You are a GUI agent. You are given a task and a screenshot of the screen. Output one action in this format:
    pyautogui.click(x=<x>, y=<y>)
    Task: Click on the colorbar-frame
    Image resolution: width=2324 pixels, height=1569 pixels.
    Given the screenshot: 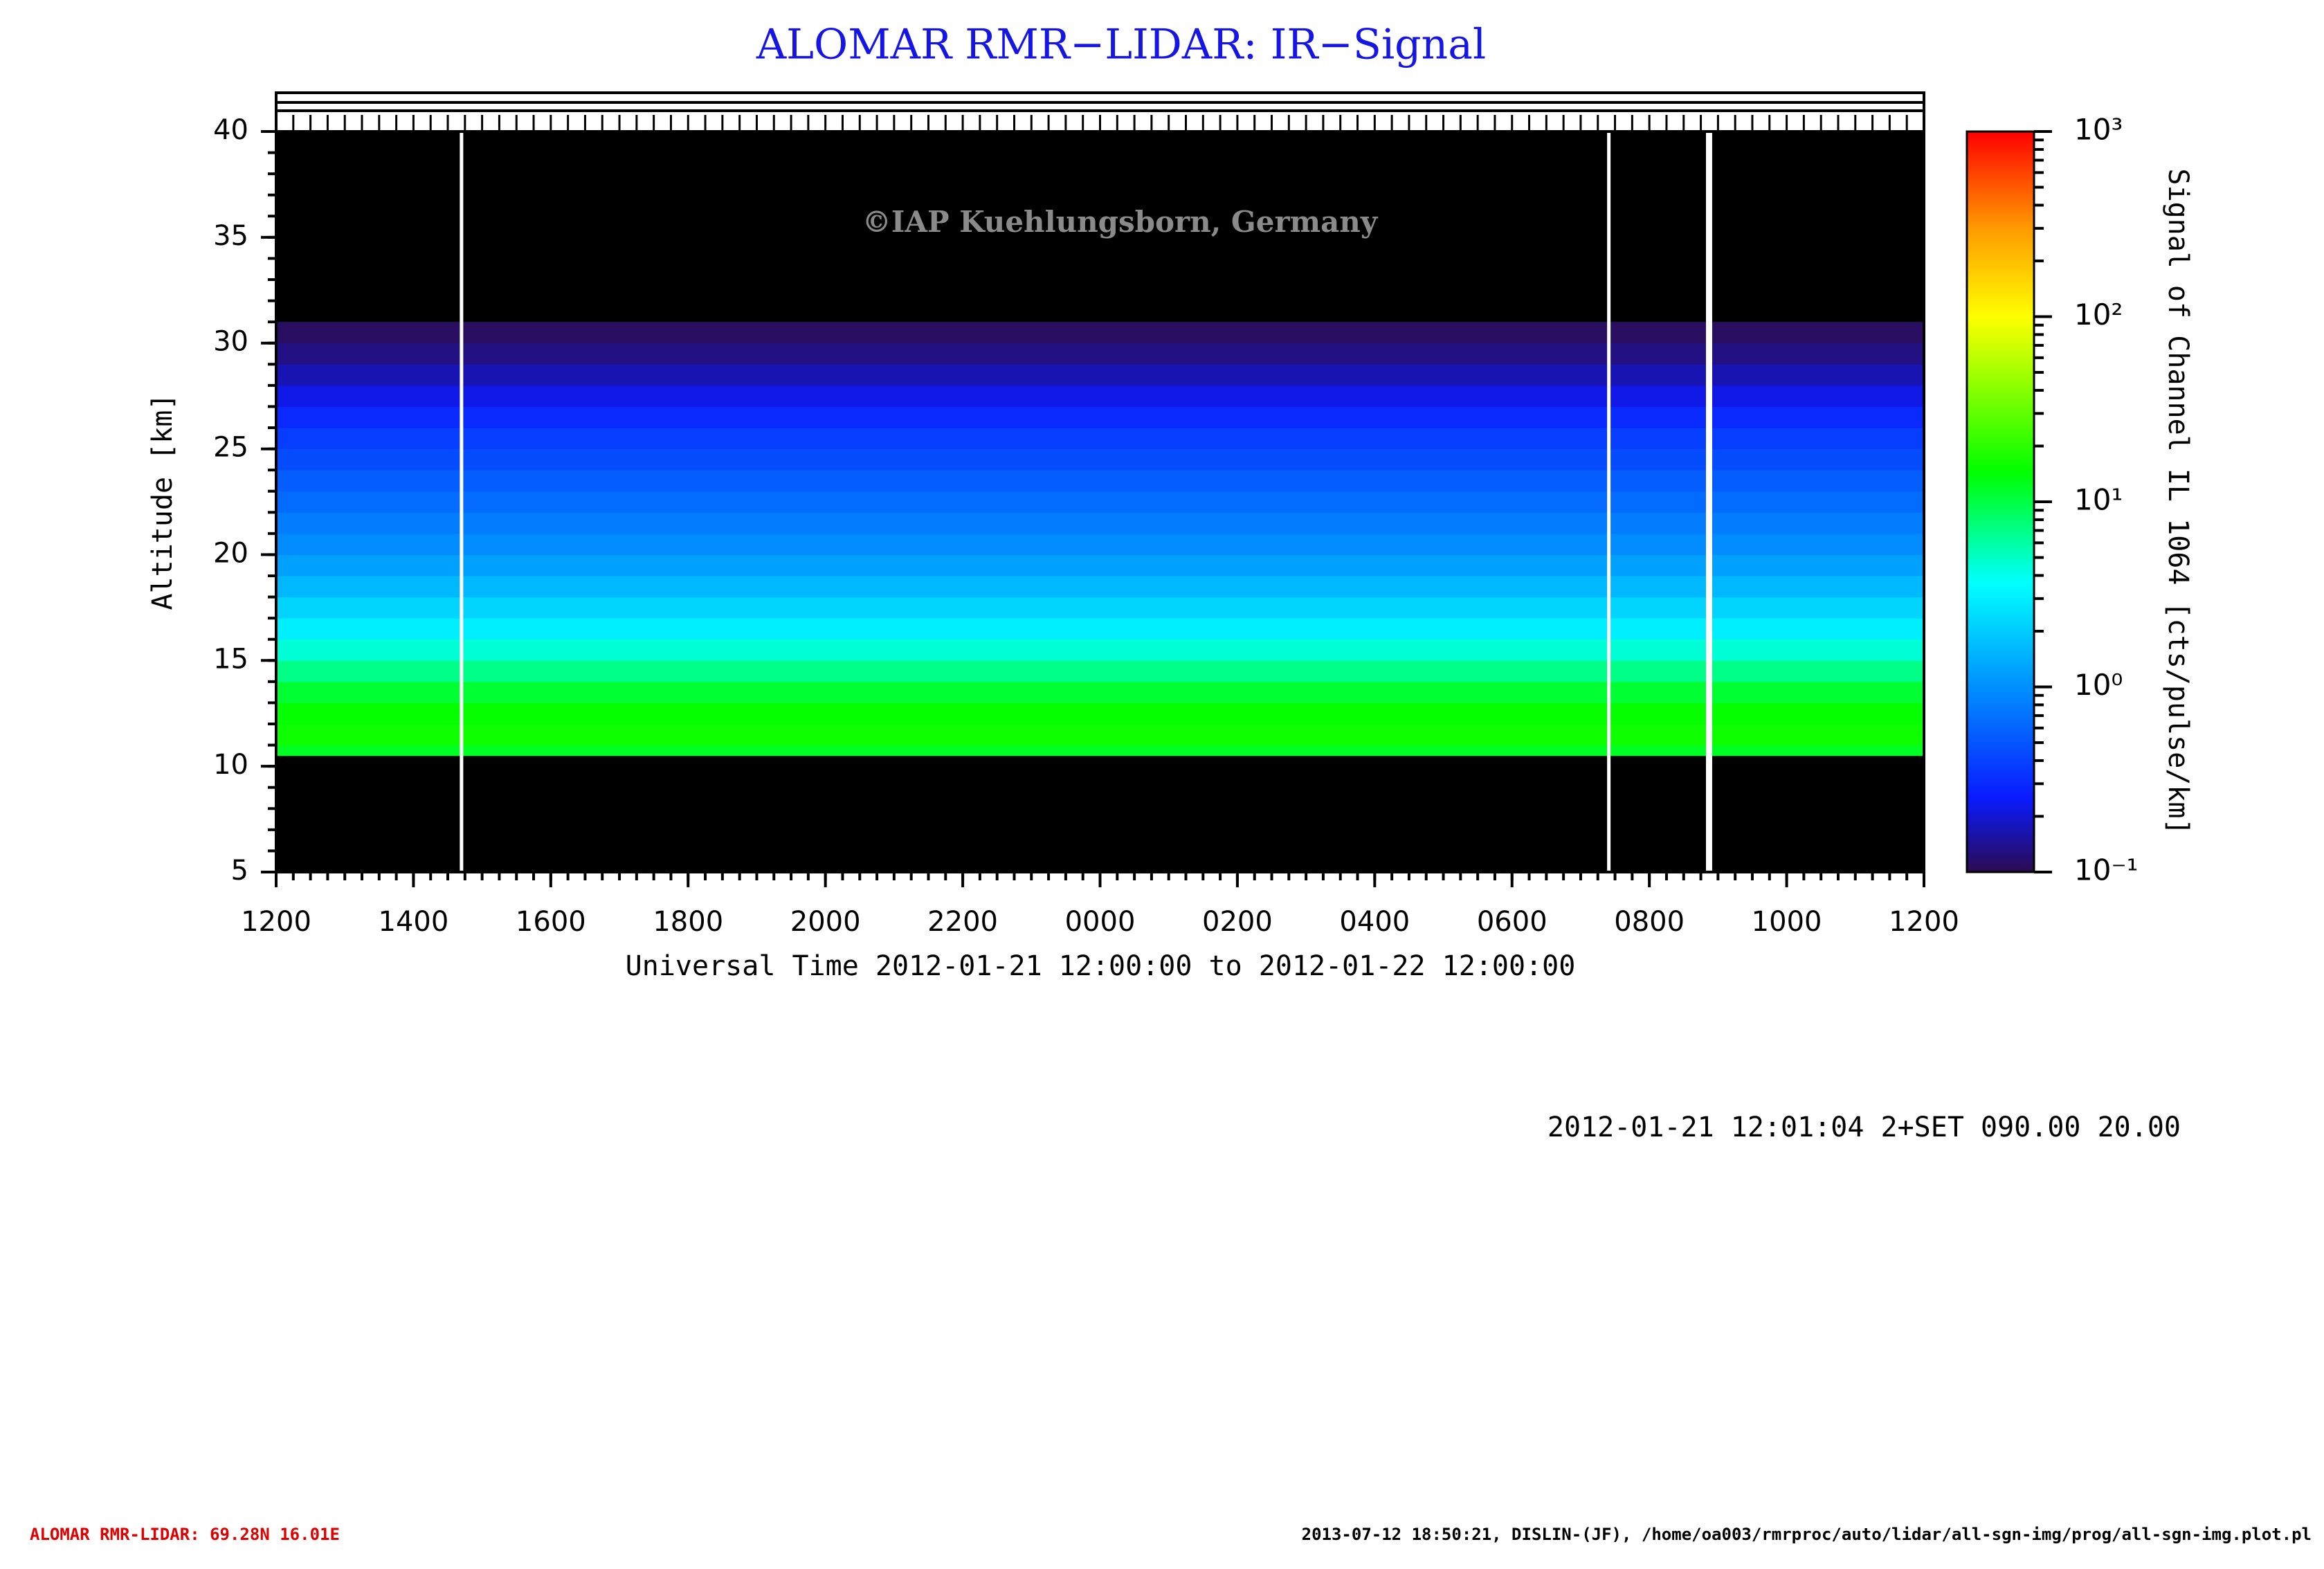 What is the action you would take?
    pyautogui.click(x=2001, y=501)
    